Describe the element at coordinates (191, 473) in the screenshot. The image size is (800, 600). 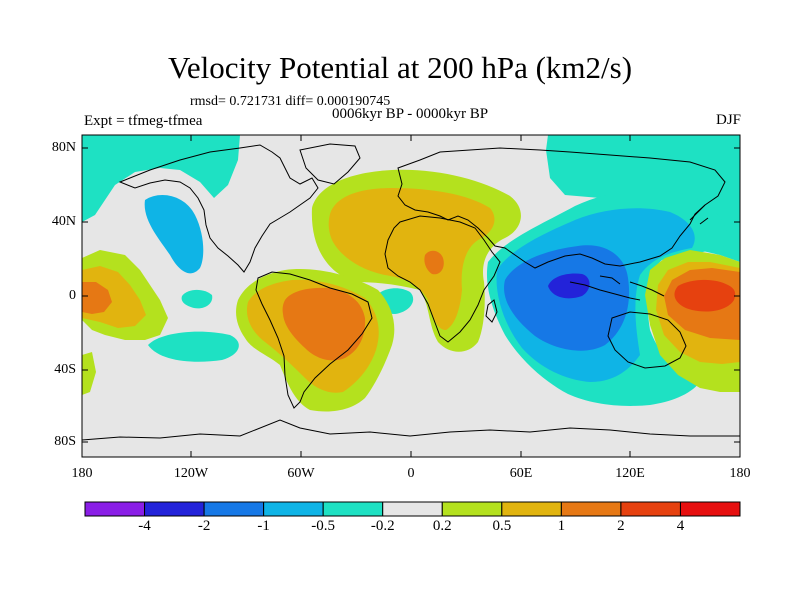
I see `x-tick-label: 120W` at that location.